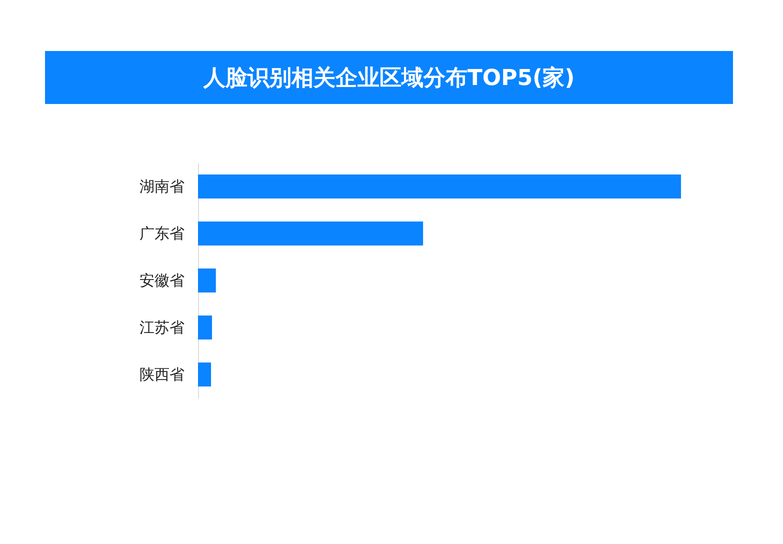 The height and width of the screenshot is (544, 783). Describe the element at coordinates (388, 78) in the screenshot. I see `chart-title: 人脸识别相关企业区域分布TOP5(家)` at that location.